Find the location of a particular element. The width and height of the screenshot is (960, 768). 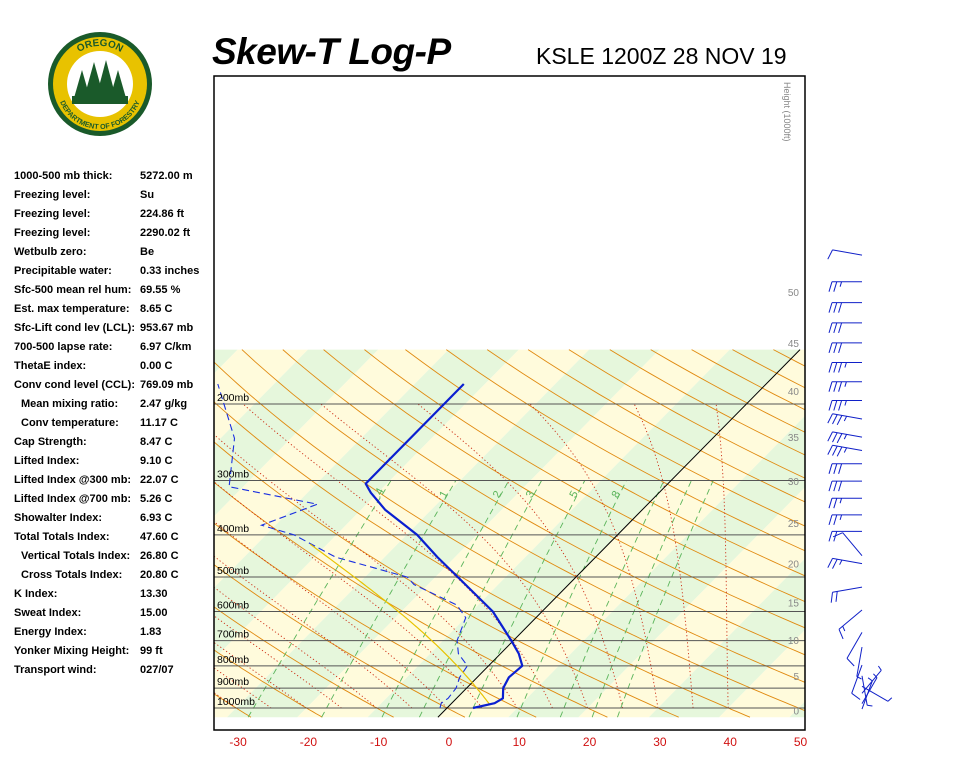

index-value: 769.09 mb is located at coordinates (167, 385).